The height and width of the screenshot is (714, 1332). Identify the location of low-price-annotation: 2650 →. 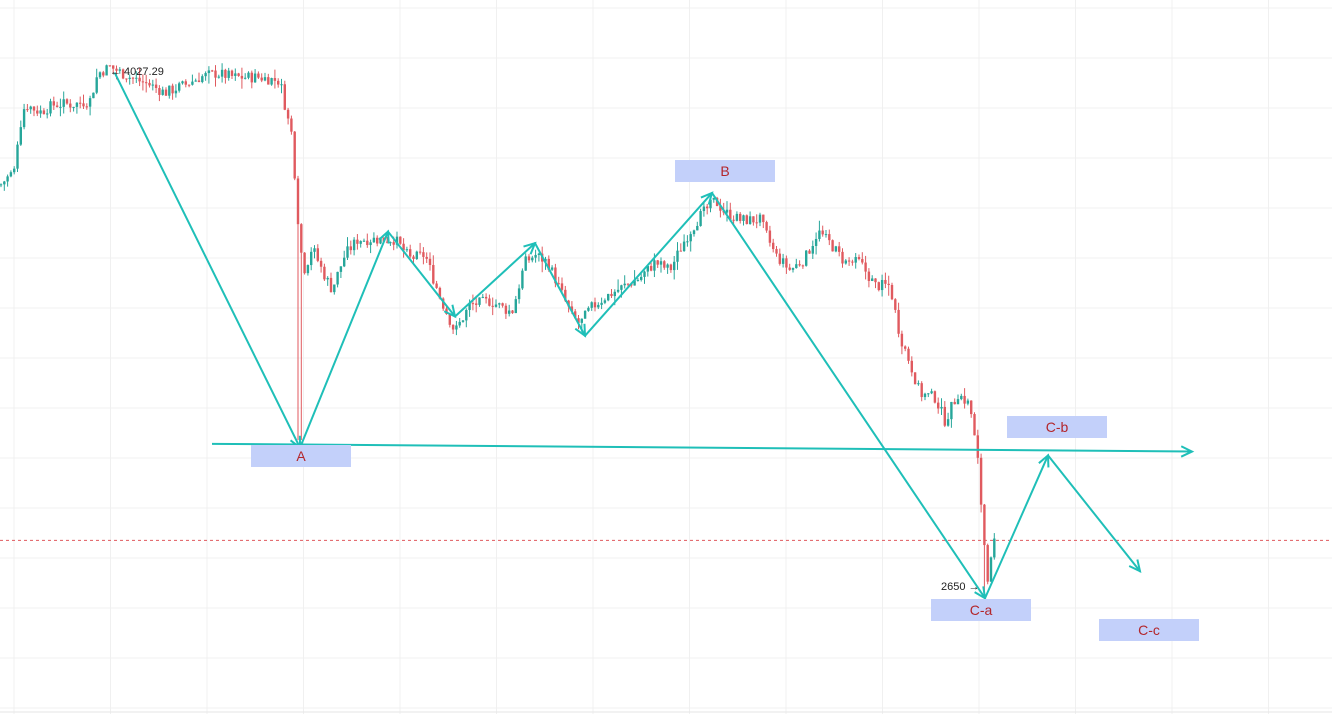
(960, 587).